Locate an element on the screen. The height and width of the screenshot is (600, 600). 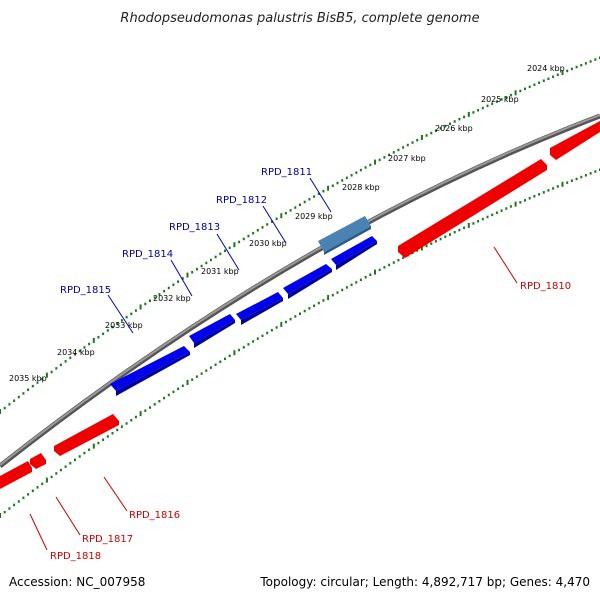
kbp-label: 2027 kbp is located at coordinates (407, 158).